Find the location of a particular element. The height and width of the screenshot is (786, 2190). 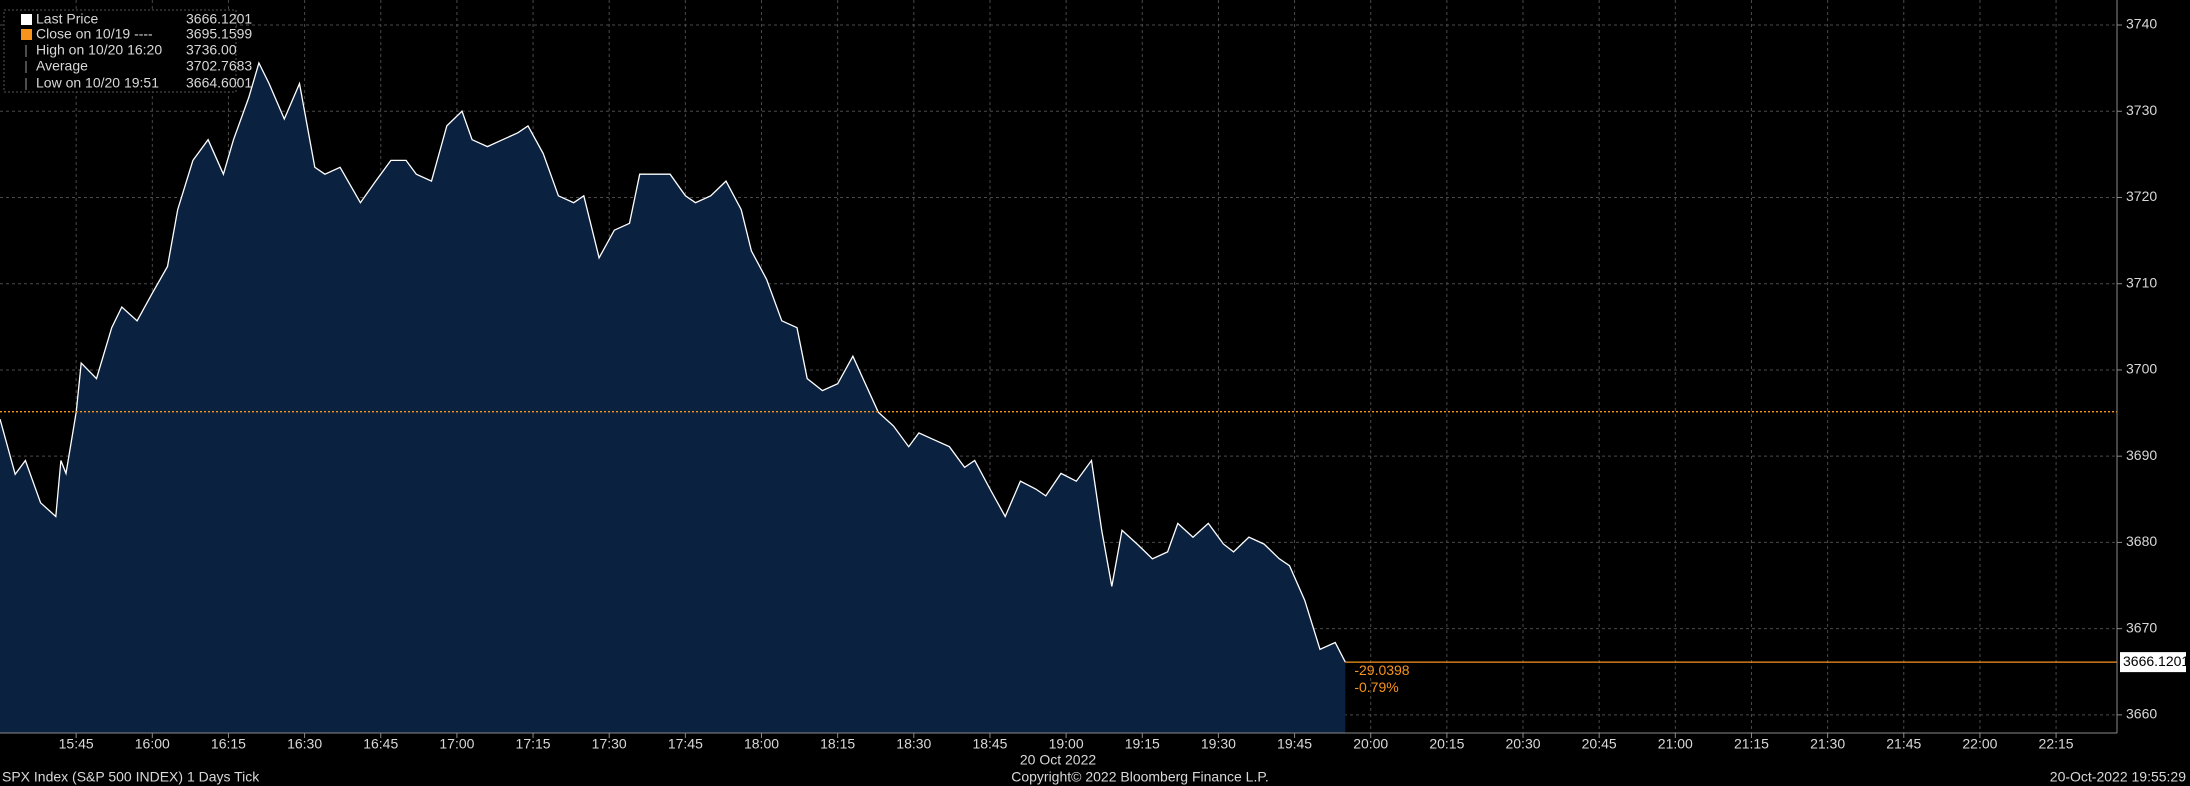

x-tick-label: 15:45 is located at coordinates (76, 744).